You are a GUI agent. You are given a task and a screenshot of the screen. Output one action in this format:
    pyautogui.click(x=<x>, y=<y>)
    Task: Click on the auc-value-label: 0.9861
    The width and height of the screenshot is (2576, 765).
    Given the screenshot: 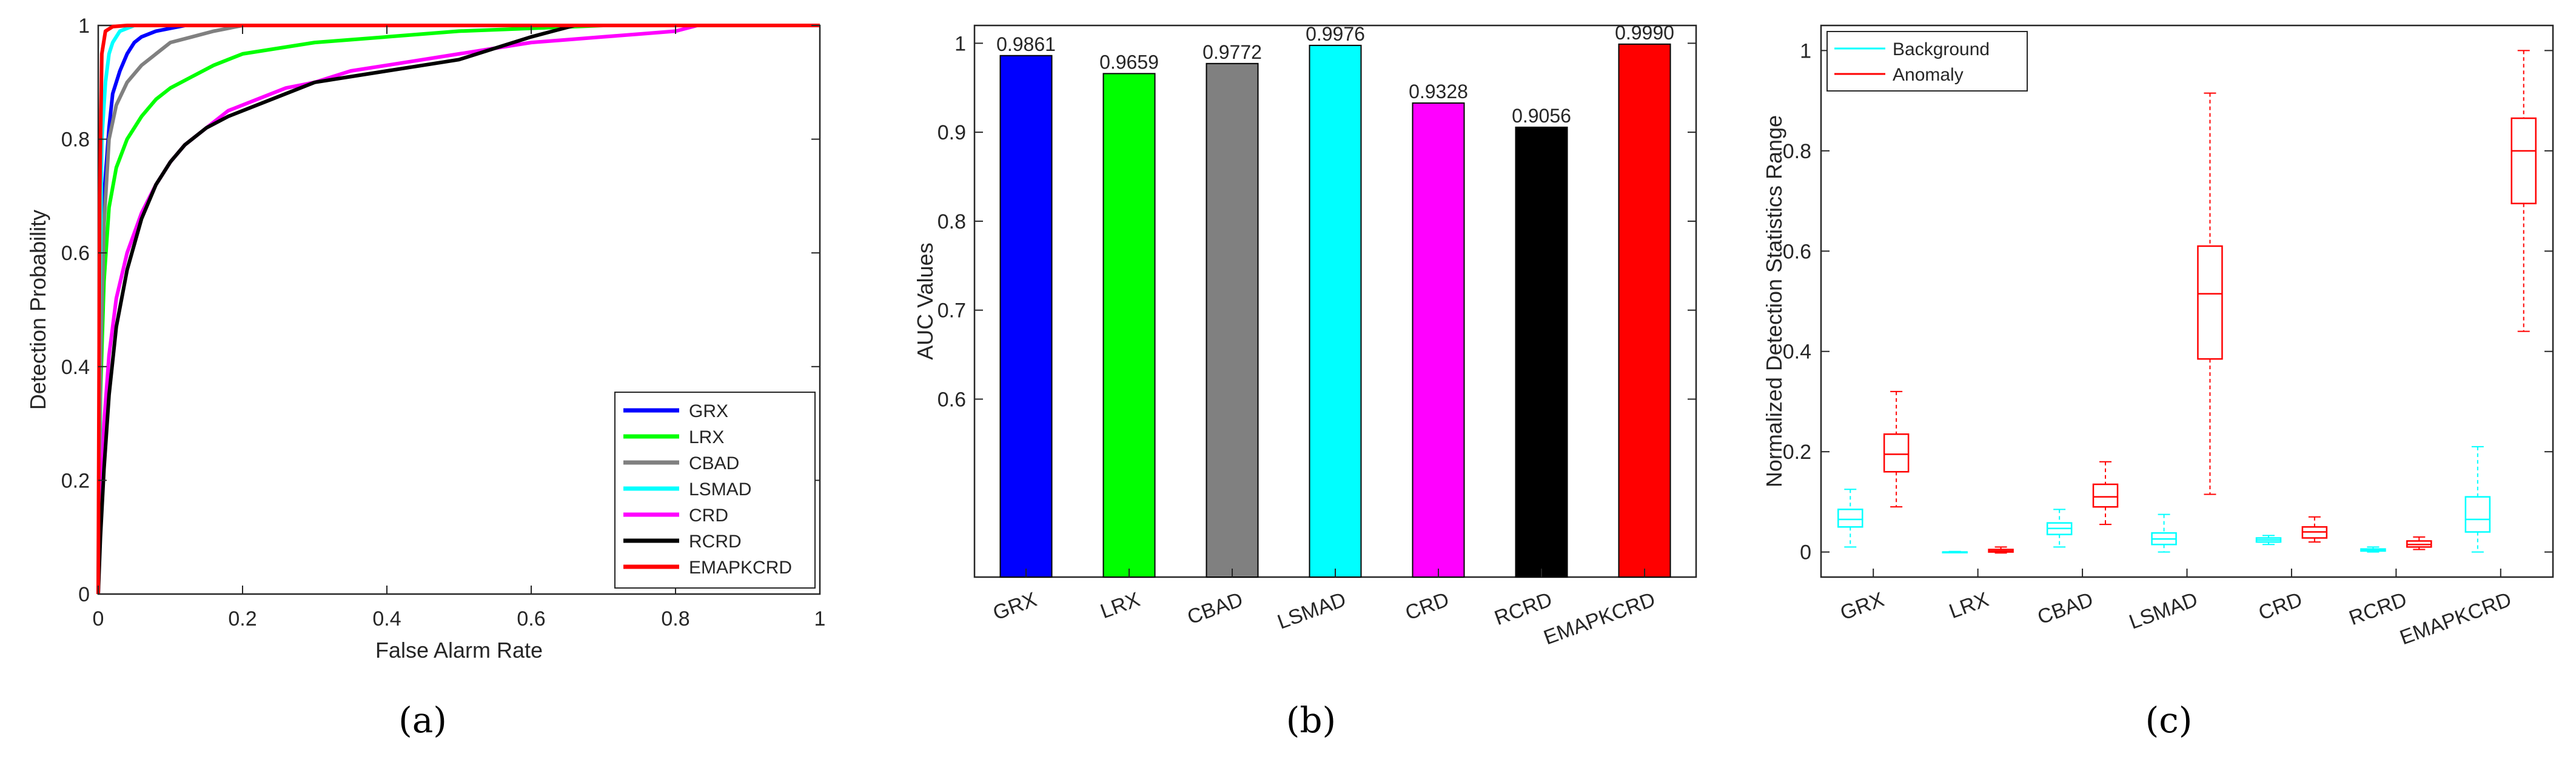 What is the action you would take?
    pyautogui.click(x=1026, y=44)
    